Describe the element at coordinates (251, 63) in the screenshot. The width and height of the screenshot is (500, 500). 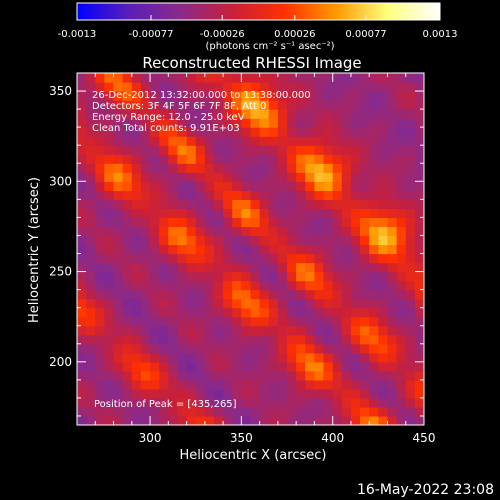
I see `chart-title: Reconstructed RHESSI Image` at that location.